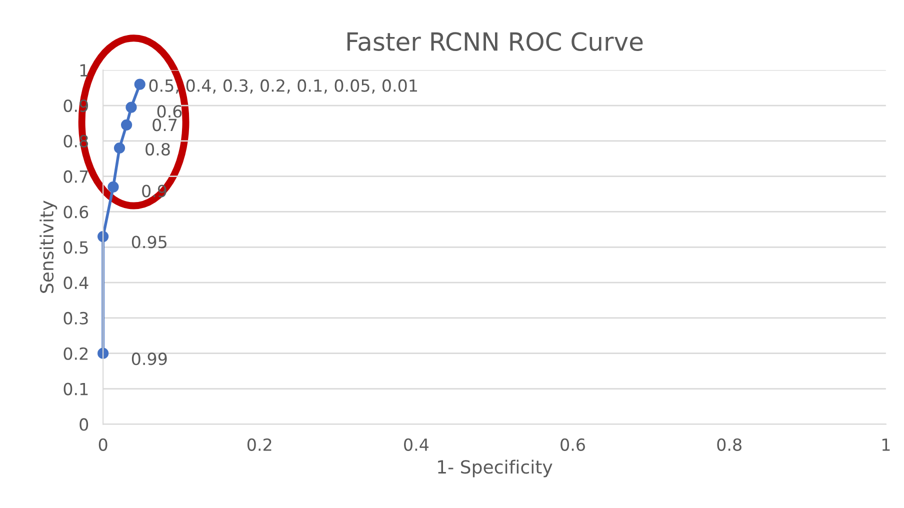 The width and height of the screenshot is (904, 508). Describe the element at coordinates (259, 444) in the screenshot. I see `x-tick-label: 0.2` at that location.